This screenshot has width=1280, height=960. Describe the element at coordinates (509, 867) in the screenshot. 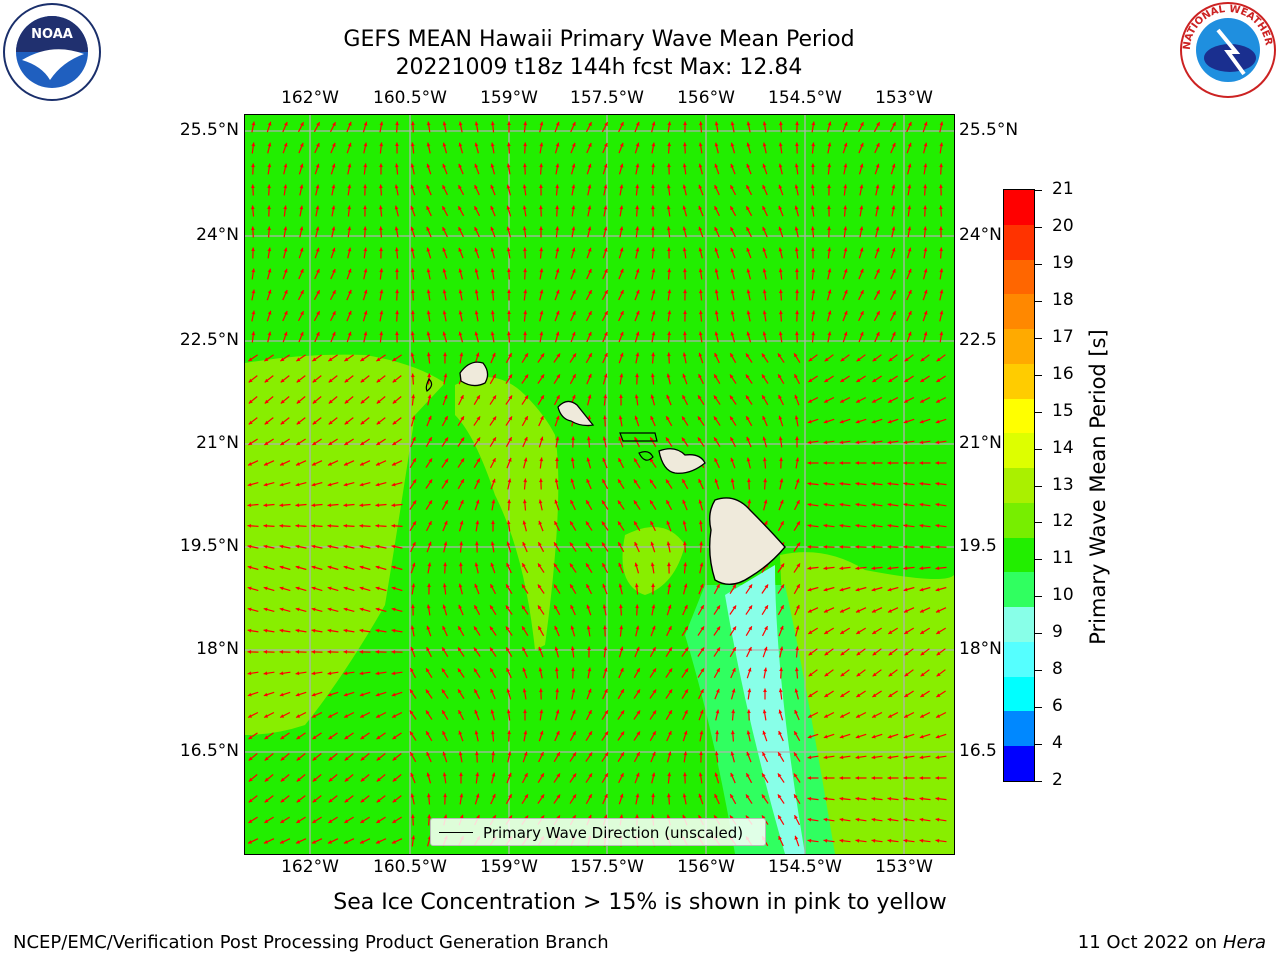

I see `lon-label-bottom-2: 159°W` at that location.